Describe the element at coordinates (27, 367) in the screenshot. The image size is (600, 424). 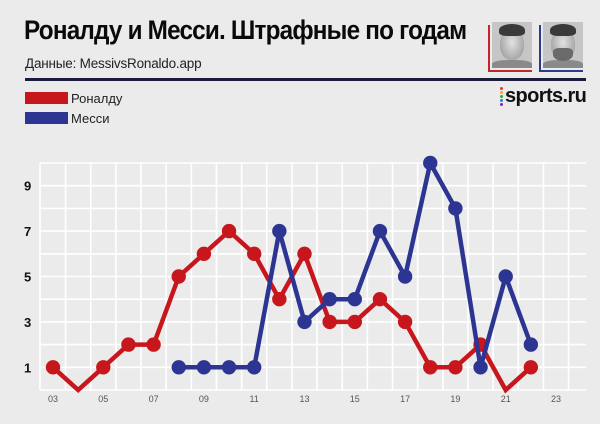
I see `y-tick-label: 1` at that location.